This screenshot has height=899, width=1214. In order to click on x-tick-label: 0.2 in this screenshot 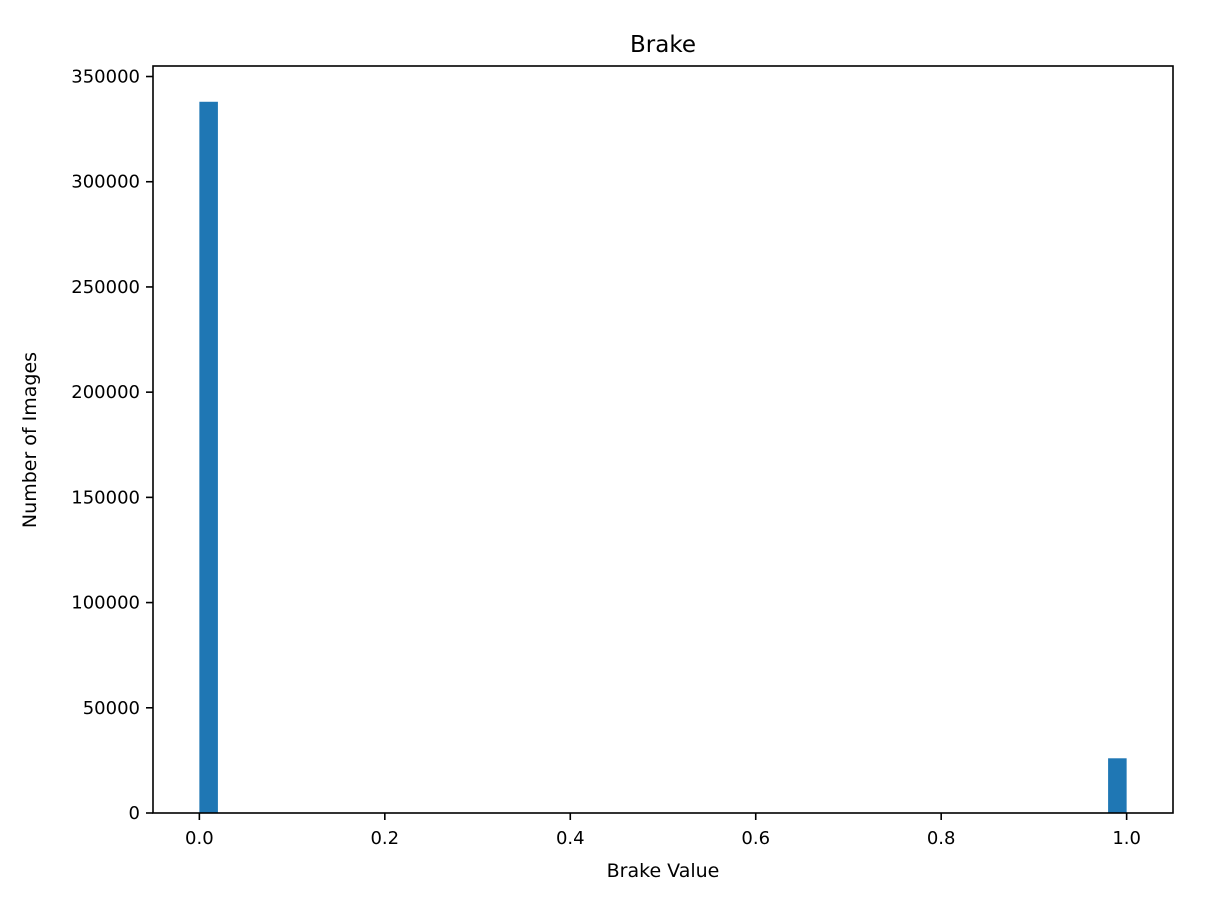, I will do `click(384, 838)`.